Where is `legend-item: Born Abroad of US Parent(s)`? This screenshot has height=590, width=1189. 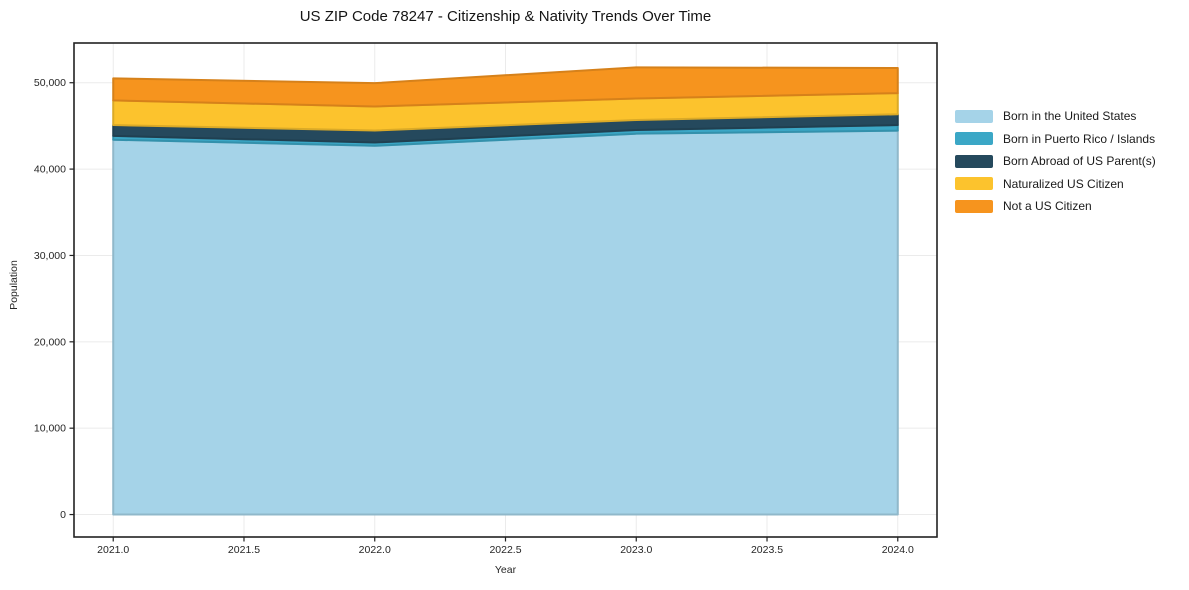 legend-item: Born Abroad of US Parent(s) is located at coordinates (1055, 161).